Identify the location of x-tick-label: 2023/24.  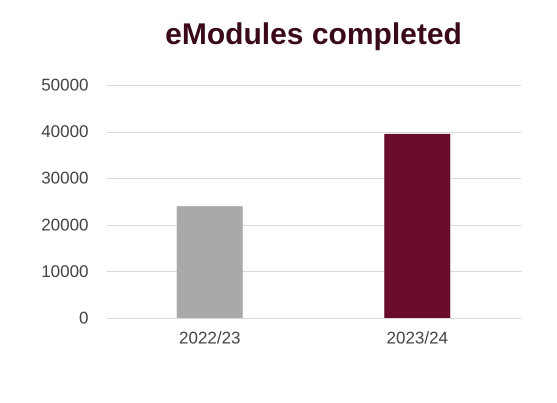
(417, 338).